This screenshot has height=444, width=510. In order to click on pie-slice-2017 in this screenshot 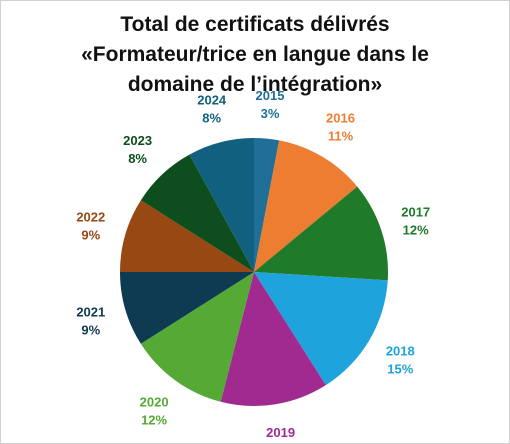, I will do `click(321, 233)`.